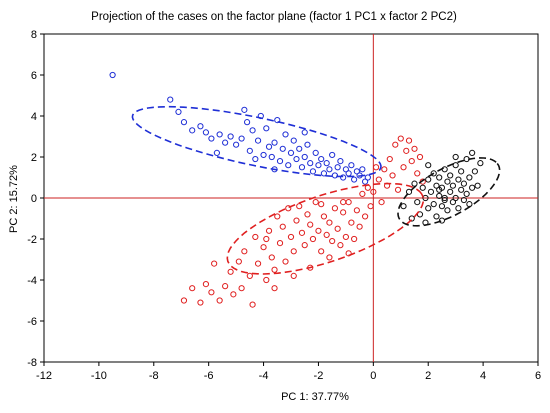 The image size is (550, 413). What do you see at coordinates (209, 376) in the screenshot?
I see `x-tick-label: -6` at bounding box center [209, 376].